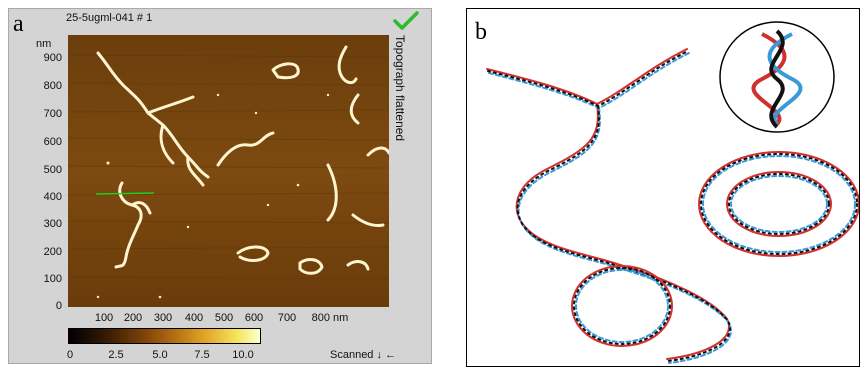 The height and width of the screenshot is (367, 868). I want to click on panel-b-label: b, so click(481, 32).